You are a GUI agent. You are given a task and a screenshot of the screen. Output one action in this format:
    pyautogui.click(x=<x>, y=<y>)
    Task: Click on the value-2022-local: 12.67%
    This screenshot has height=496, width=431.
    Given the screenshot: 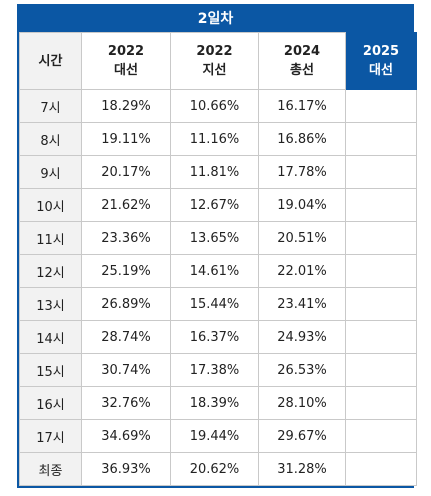 What is the action you would take?
    pyautogui.click(x=214, y=205)
    